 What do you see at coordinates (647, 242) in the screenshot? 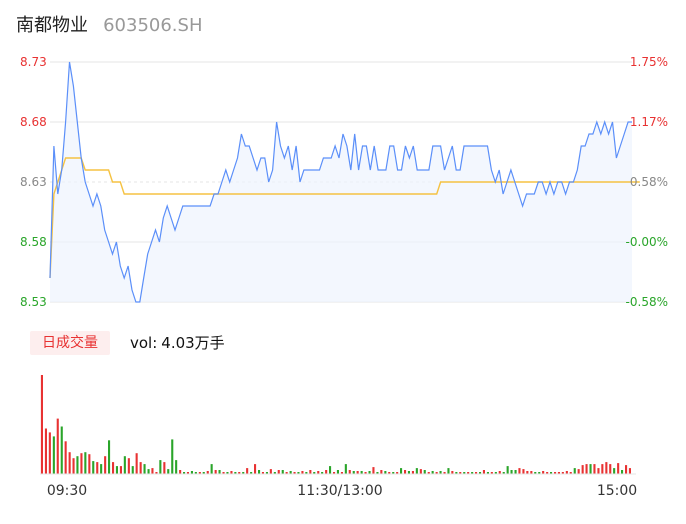
I see `pct-tick-label: -0.00%` at bounding box center [647, 242].